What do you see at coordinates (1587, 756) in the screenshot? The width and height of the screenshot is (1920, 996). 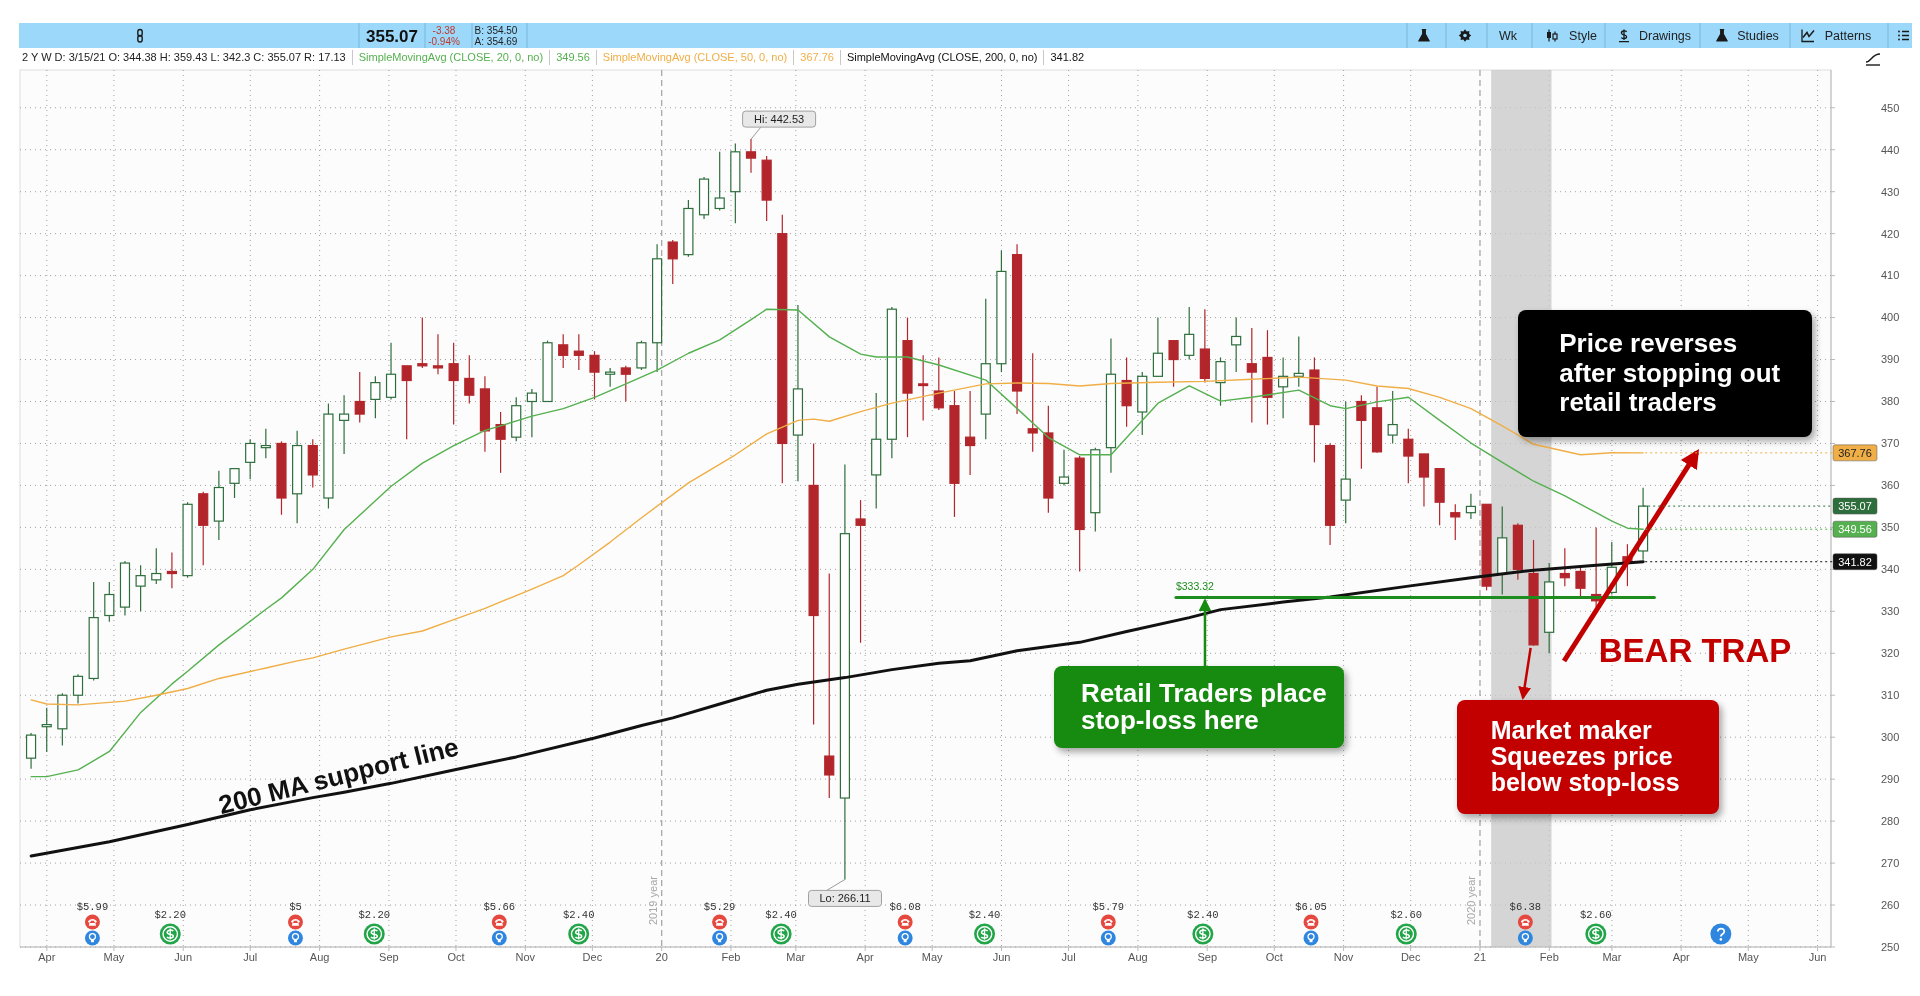 I see `annotation: Market maker Squeezes price below stop-loss` at bounding box center [1587, 756].